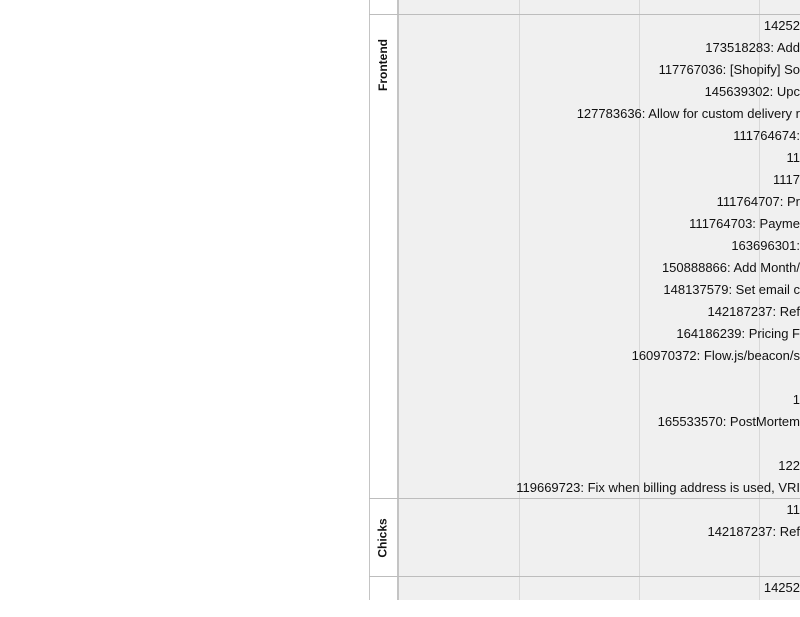 The image size is (800, 617). I want to click on story-item: 1, so click(796, 400).